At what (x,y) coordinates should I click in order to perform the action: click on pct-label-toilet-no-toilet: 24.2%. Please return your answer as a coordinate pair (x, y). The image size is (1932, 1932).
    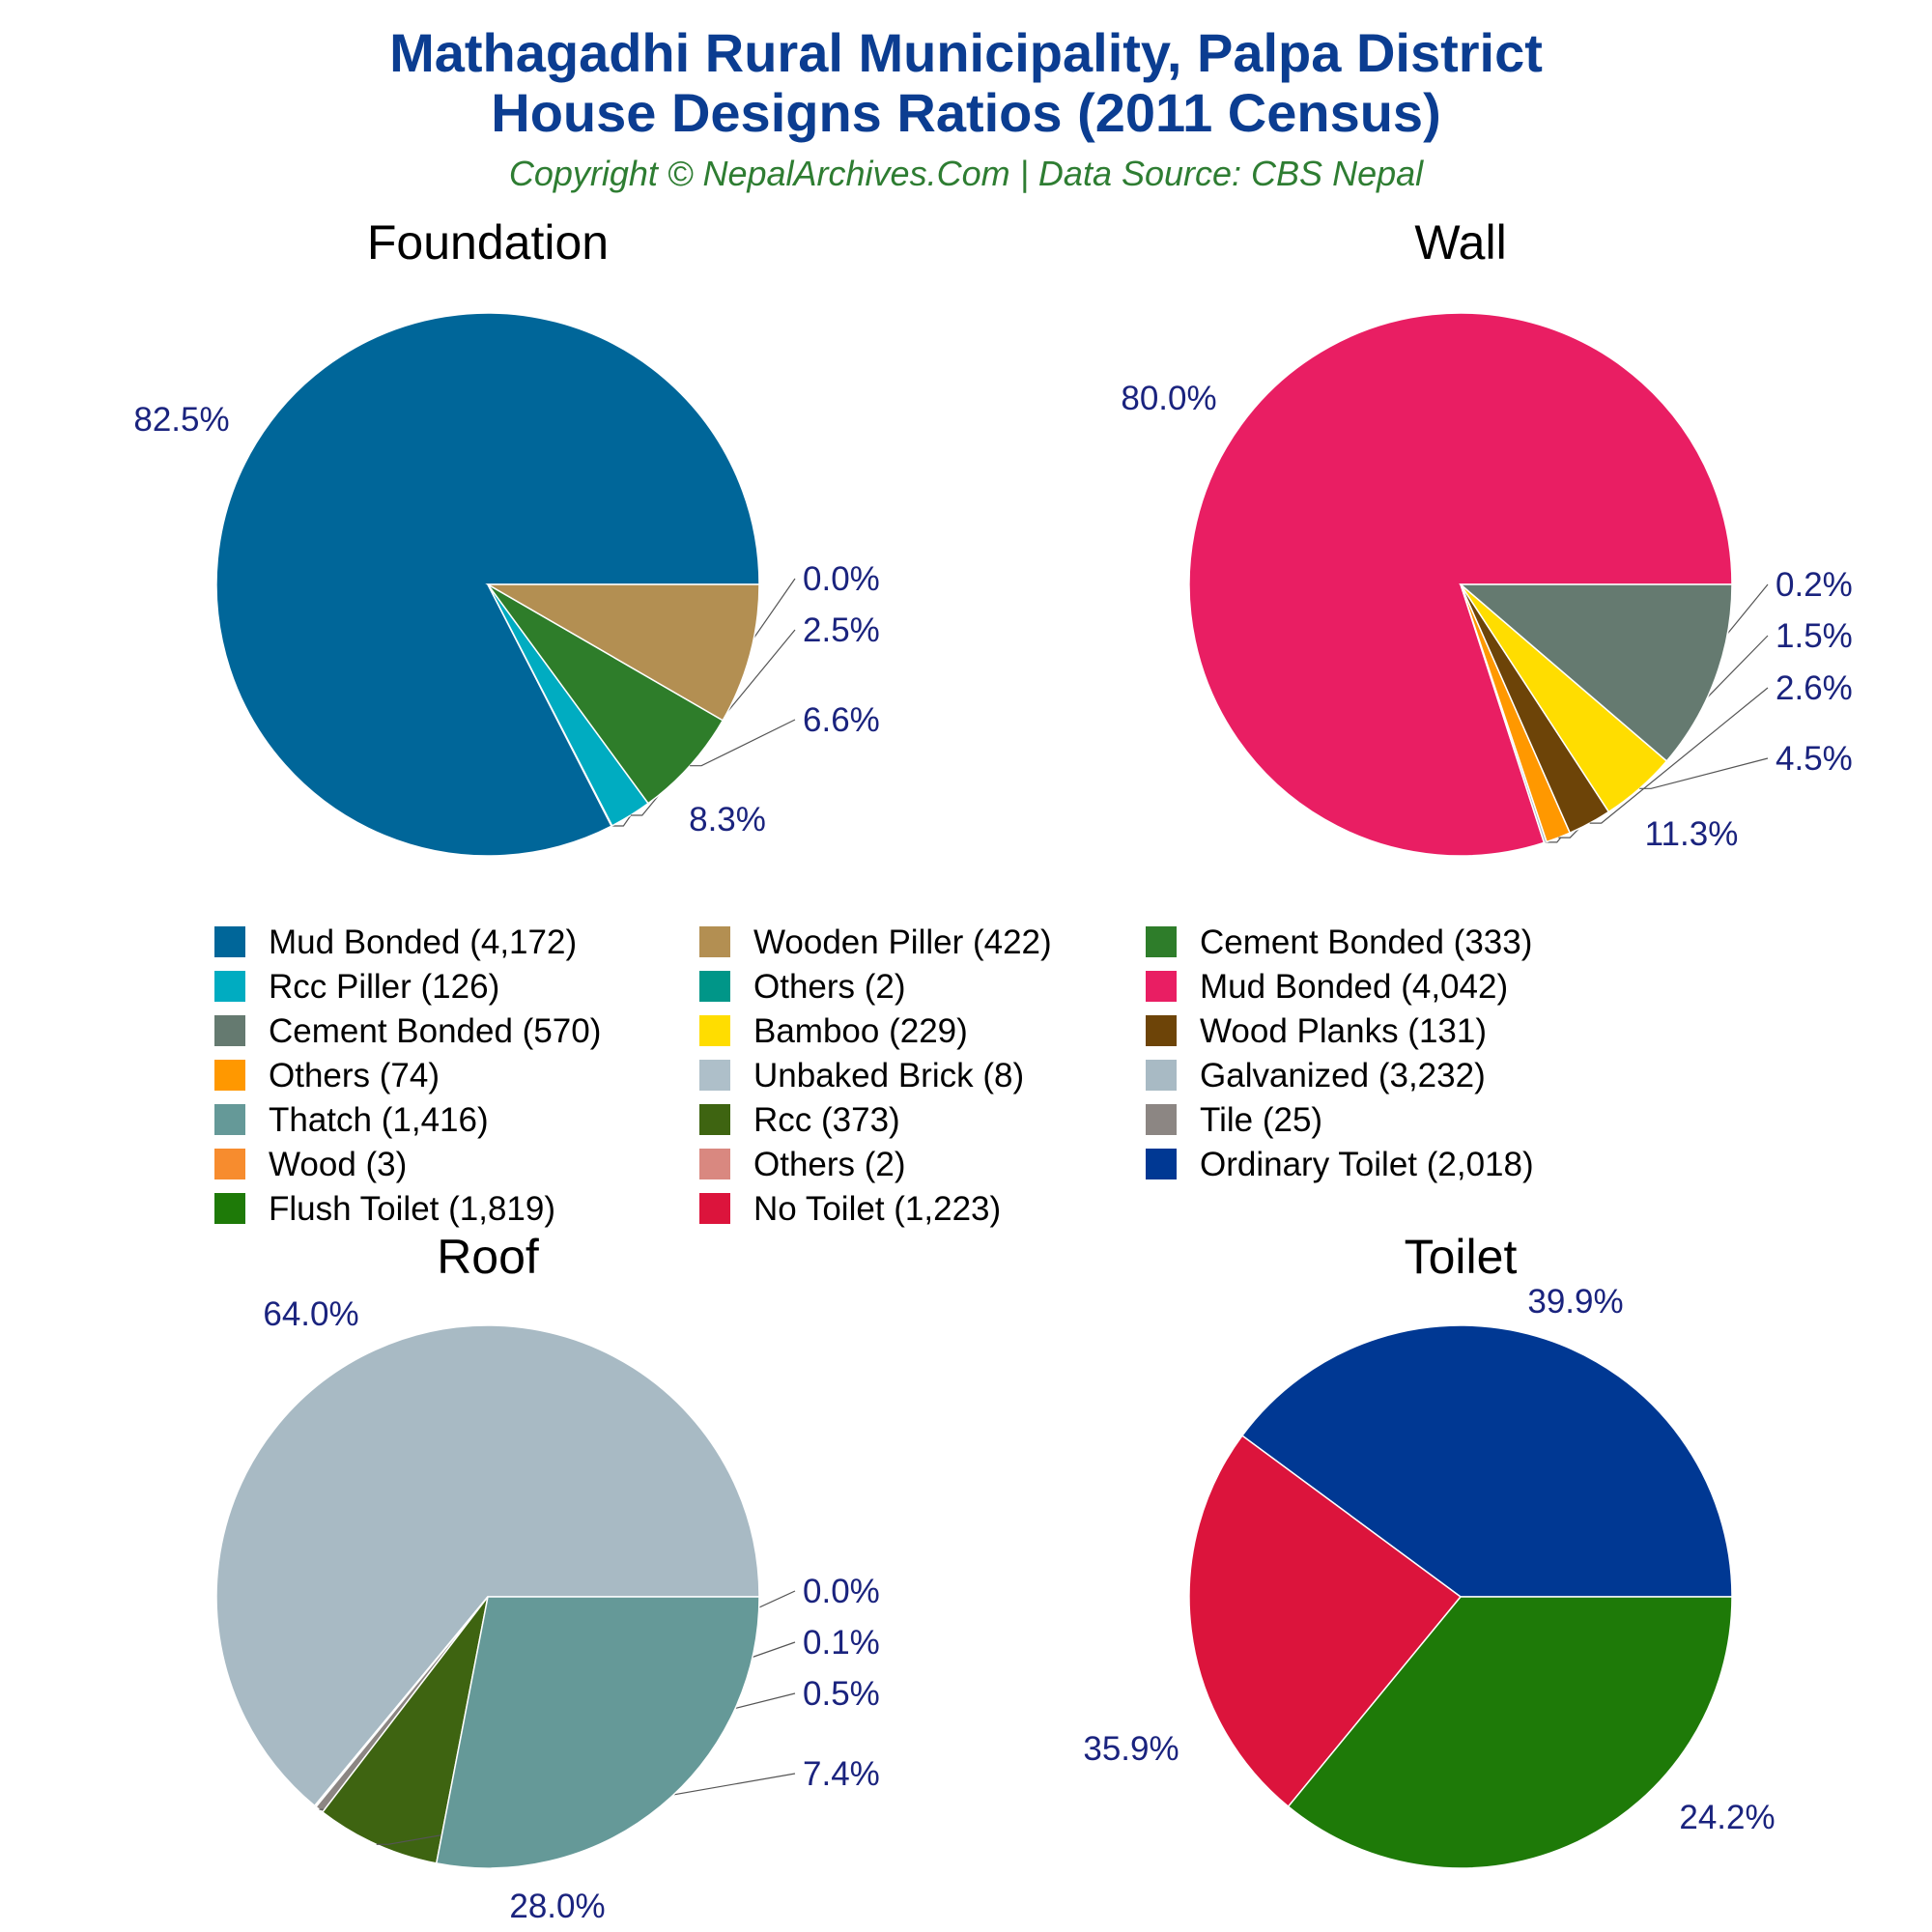
    Looking at the image, I should click on (1727, 1817).